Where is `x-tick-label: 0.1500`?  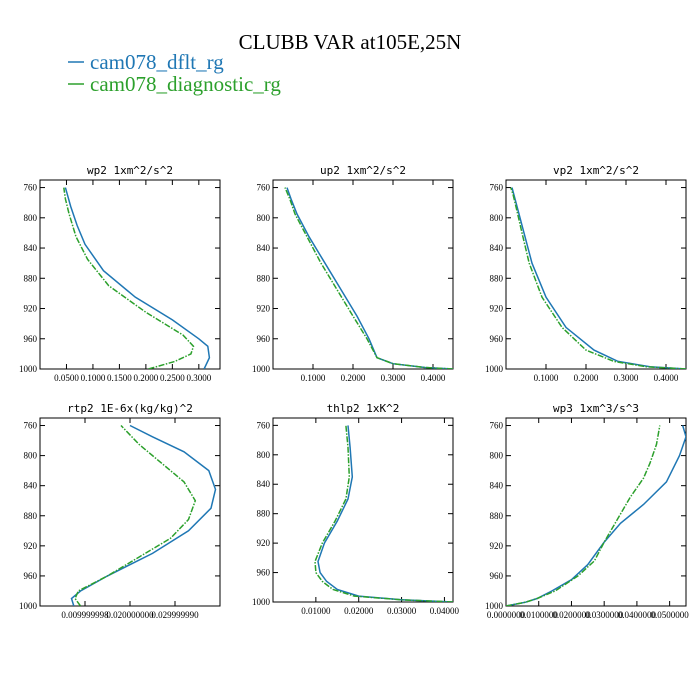 x-tick-label: 0.1500 is located at coordinates (119, 378).